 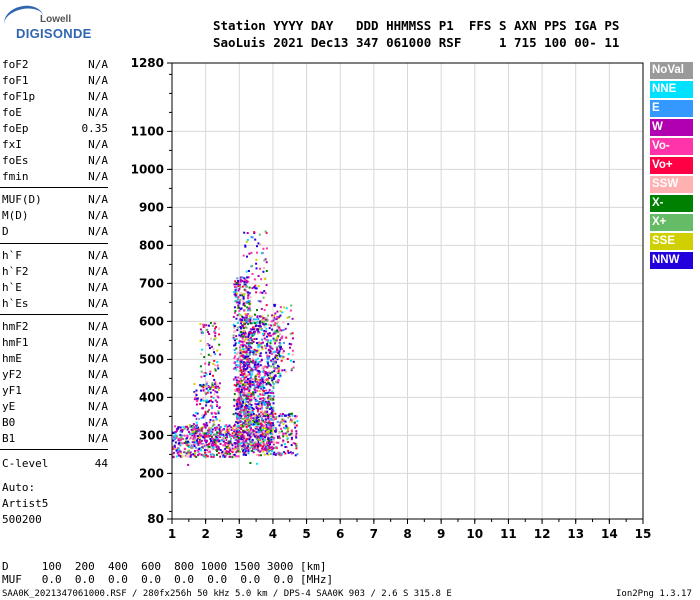 I want to click on y-tick-label: 800, so click(x=151, y=245).